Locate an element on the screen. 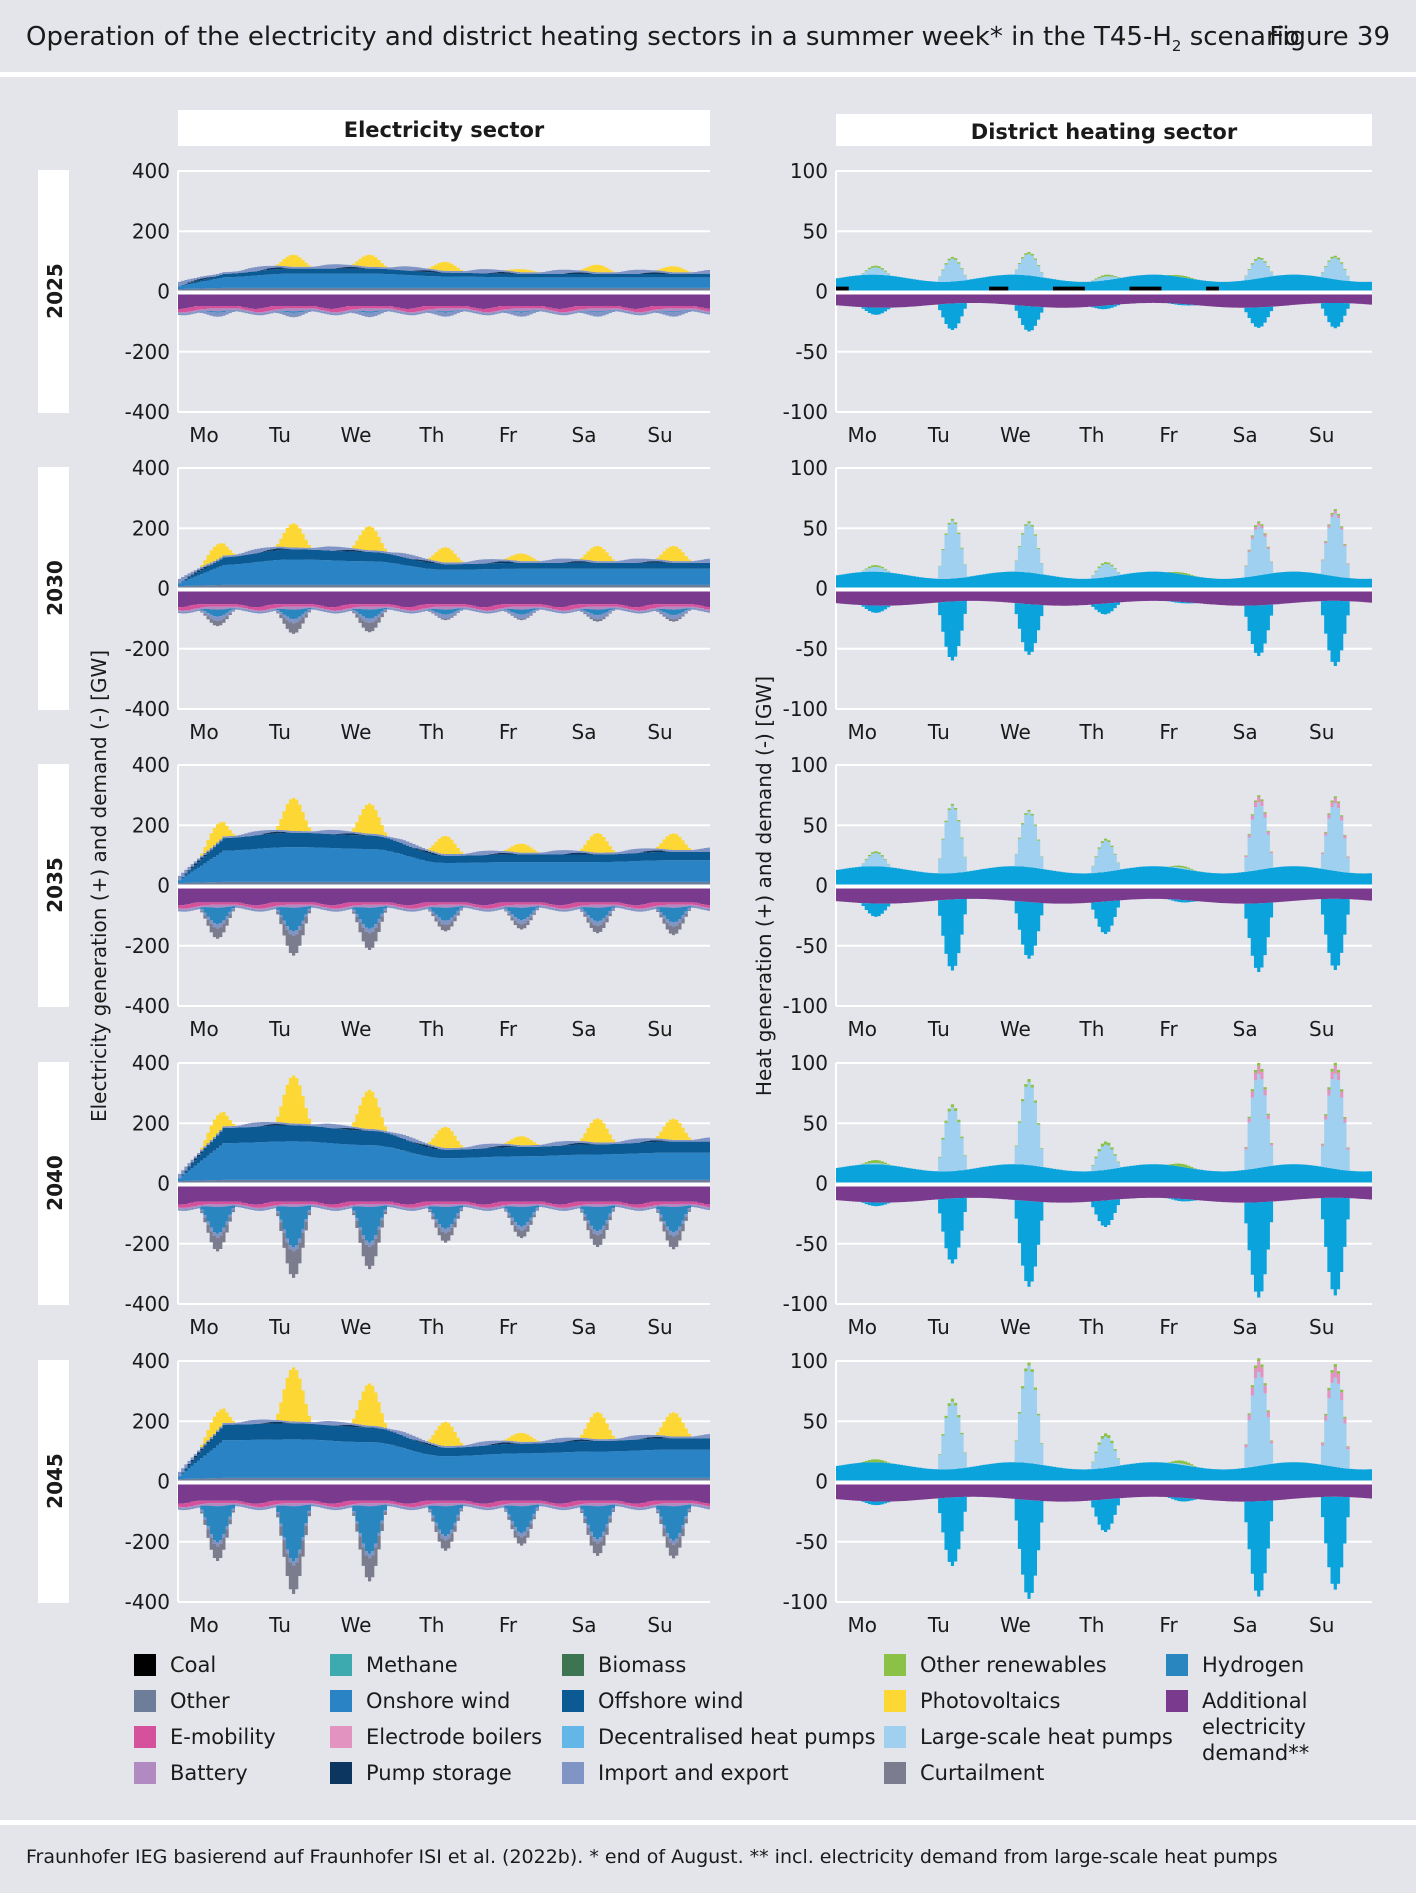  top-rule is located at coordinates (708, 74).